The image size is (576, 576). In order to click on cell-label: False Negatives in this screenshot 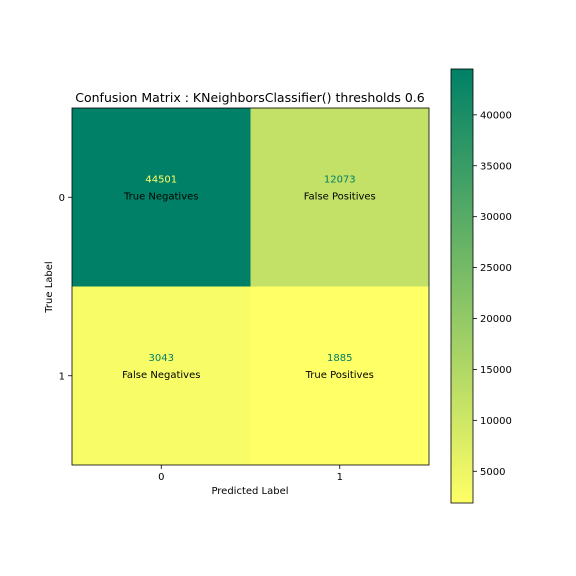, I will do `click(161, 375)`.